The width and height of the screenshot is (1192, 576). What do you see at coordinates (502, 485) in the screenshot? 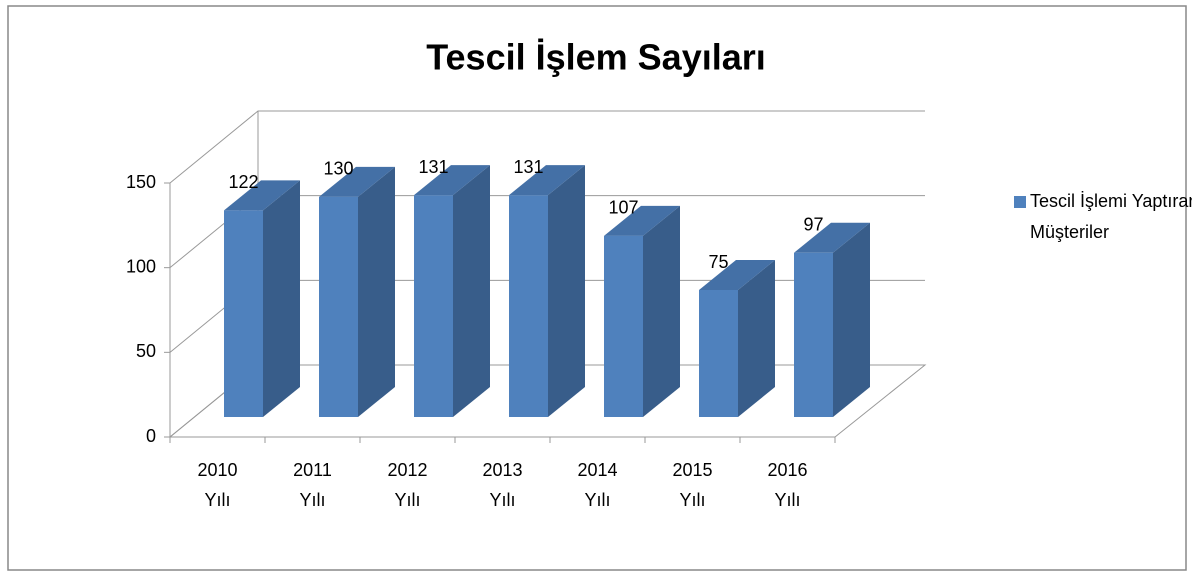
I see `x-tick-label: 2013 Yılı` at bounding box center [502, 485].